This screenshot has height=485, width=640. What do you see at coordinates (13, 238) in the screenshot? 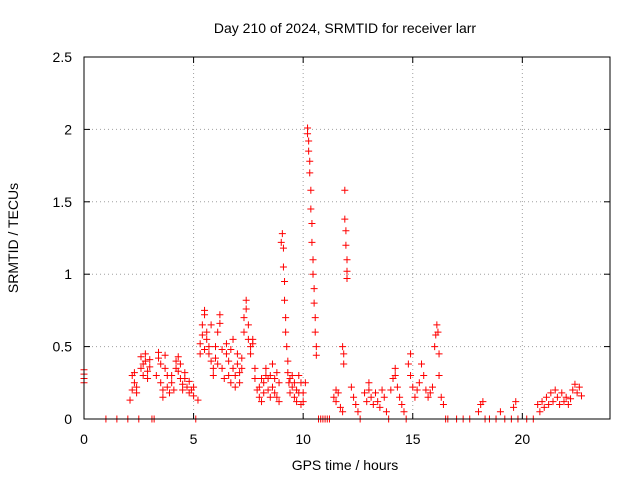
I see `y-axis-label: SRMTID / TECUs` at bounding box center [13, 238].